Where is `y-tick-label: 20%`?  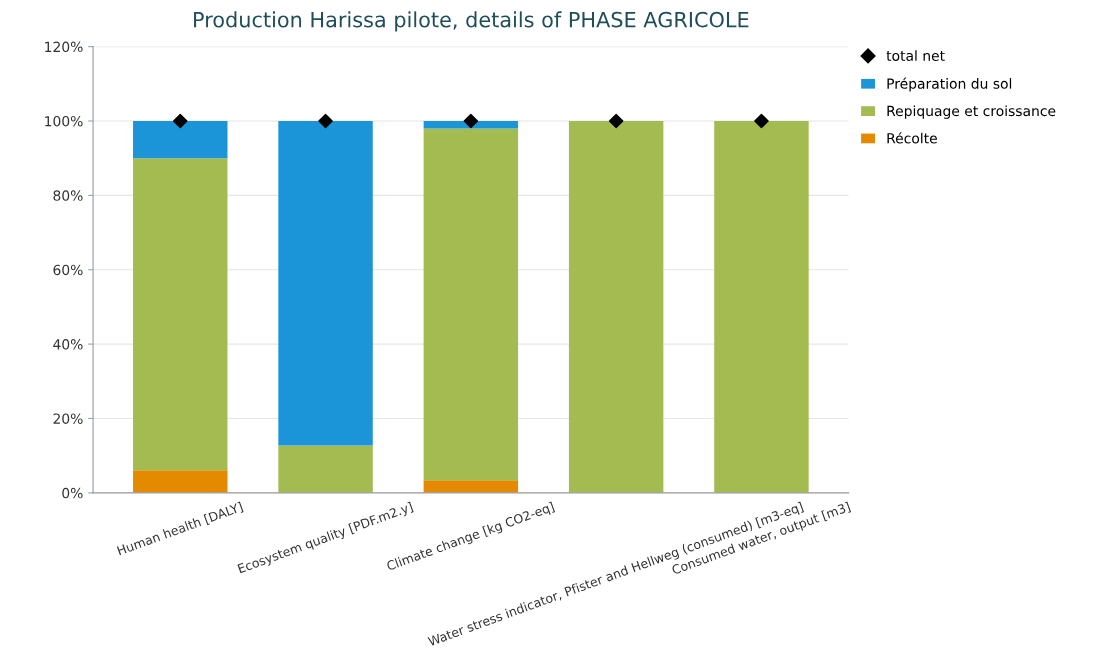
y-tick-label: 20% is located at coordinates (68, 418).